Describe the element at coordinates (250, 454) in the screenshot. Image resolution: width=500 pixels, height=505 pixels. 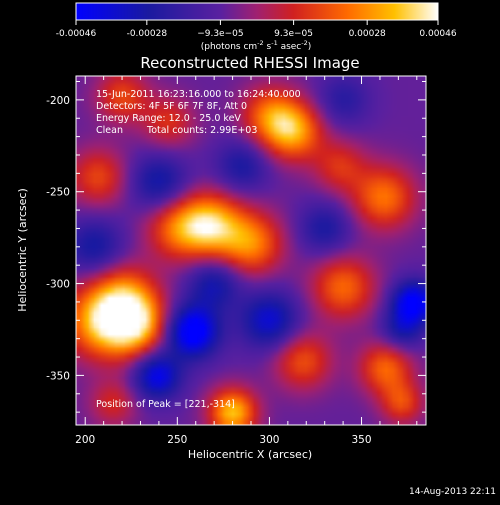
I see `x-axis-label: Heliocentric X (arcsec)` at that location.